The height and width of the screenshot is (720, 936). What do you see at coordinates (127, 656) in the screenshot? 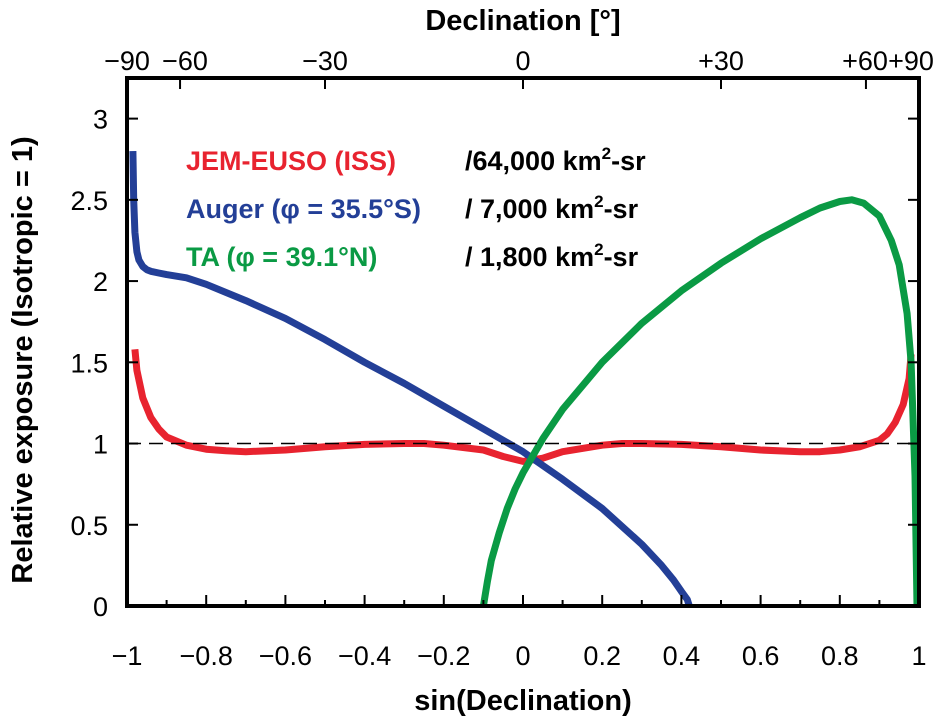
I see `x-tick-label: −1` at bounding box center [127, 656].